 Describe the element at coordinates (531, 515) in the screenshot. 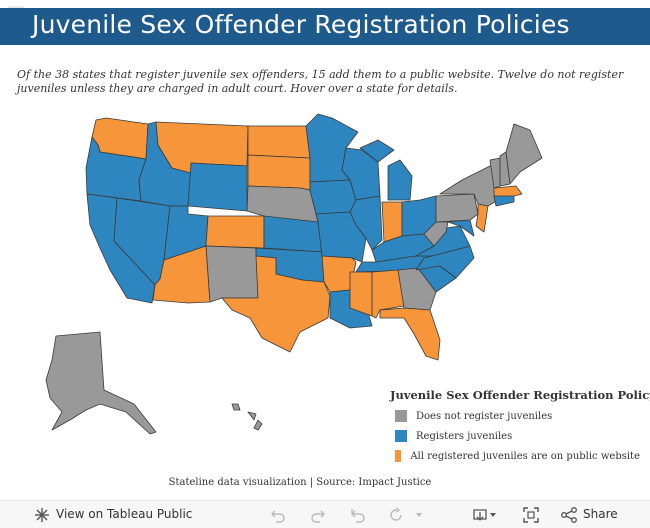

I see `fullscreen-icon` at that location.